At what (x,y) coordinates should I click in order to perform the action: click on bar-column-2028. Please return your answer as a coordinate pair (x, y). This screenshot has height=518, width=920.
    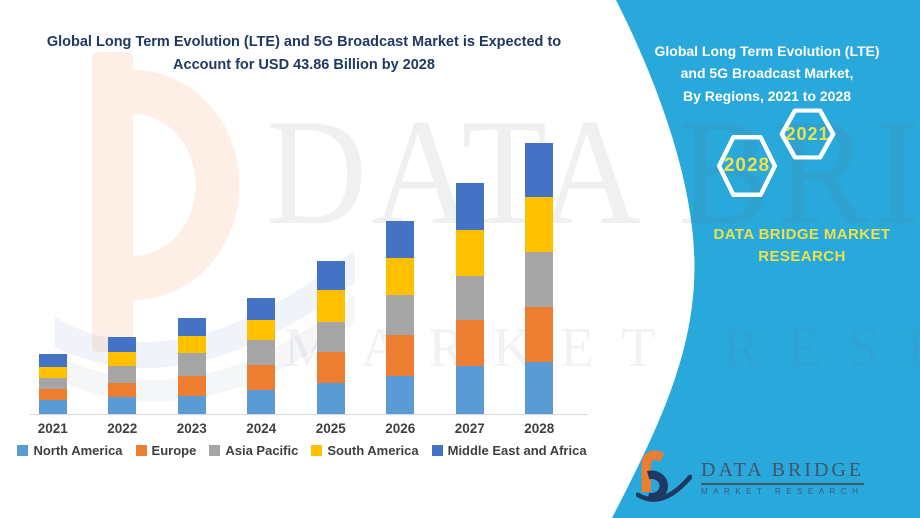
    Looking at the image, I should click on (540, 278).